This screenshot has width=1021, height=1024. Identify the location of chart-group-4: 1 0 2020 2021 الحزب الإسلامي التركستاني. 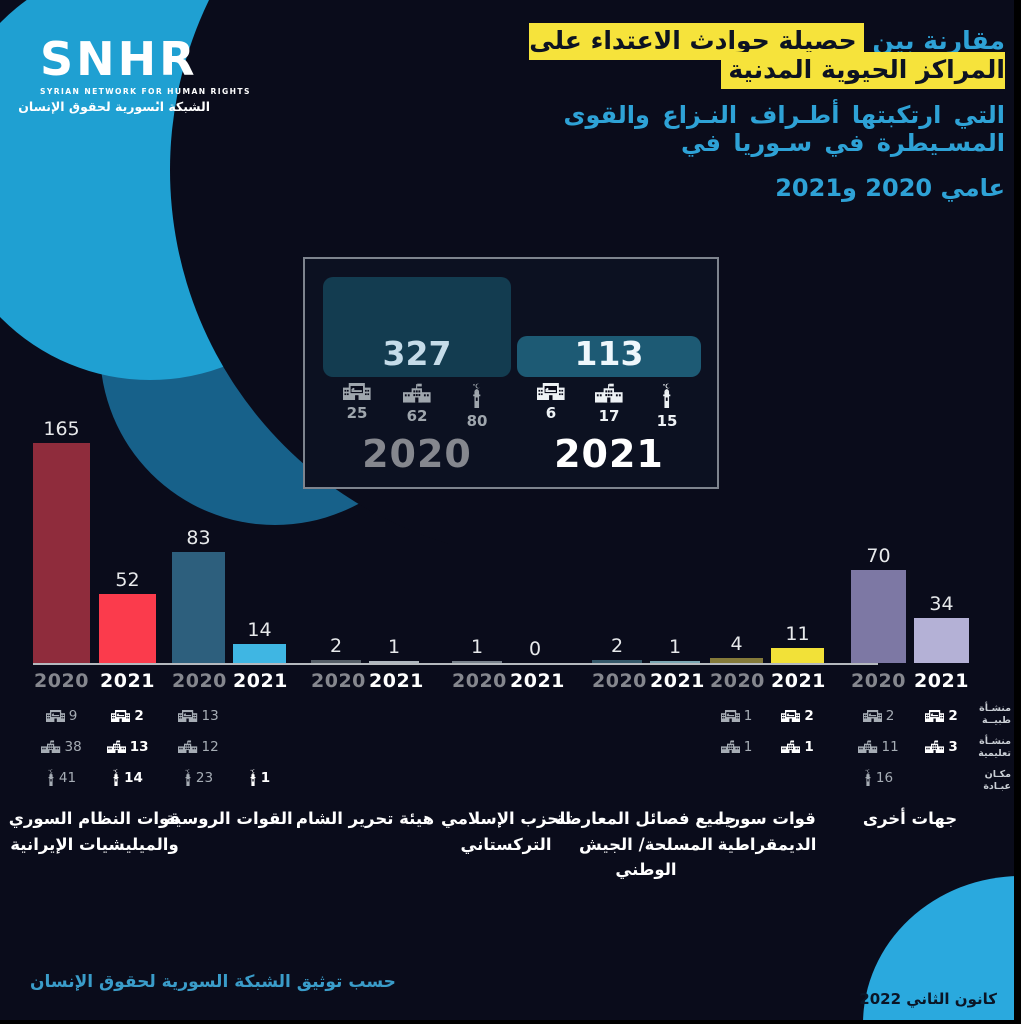
(506, 638).